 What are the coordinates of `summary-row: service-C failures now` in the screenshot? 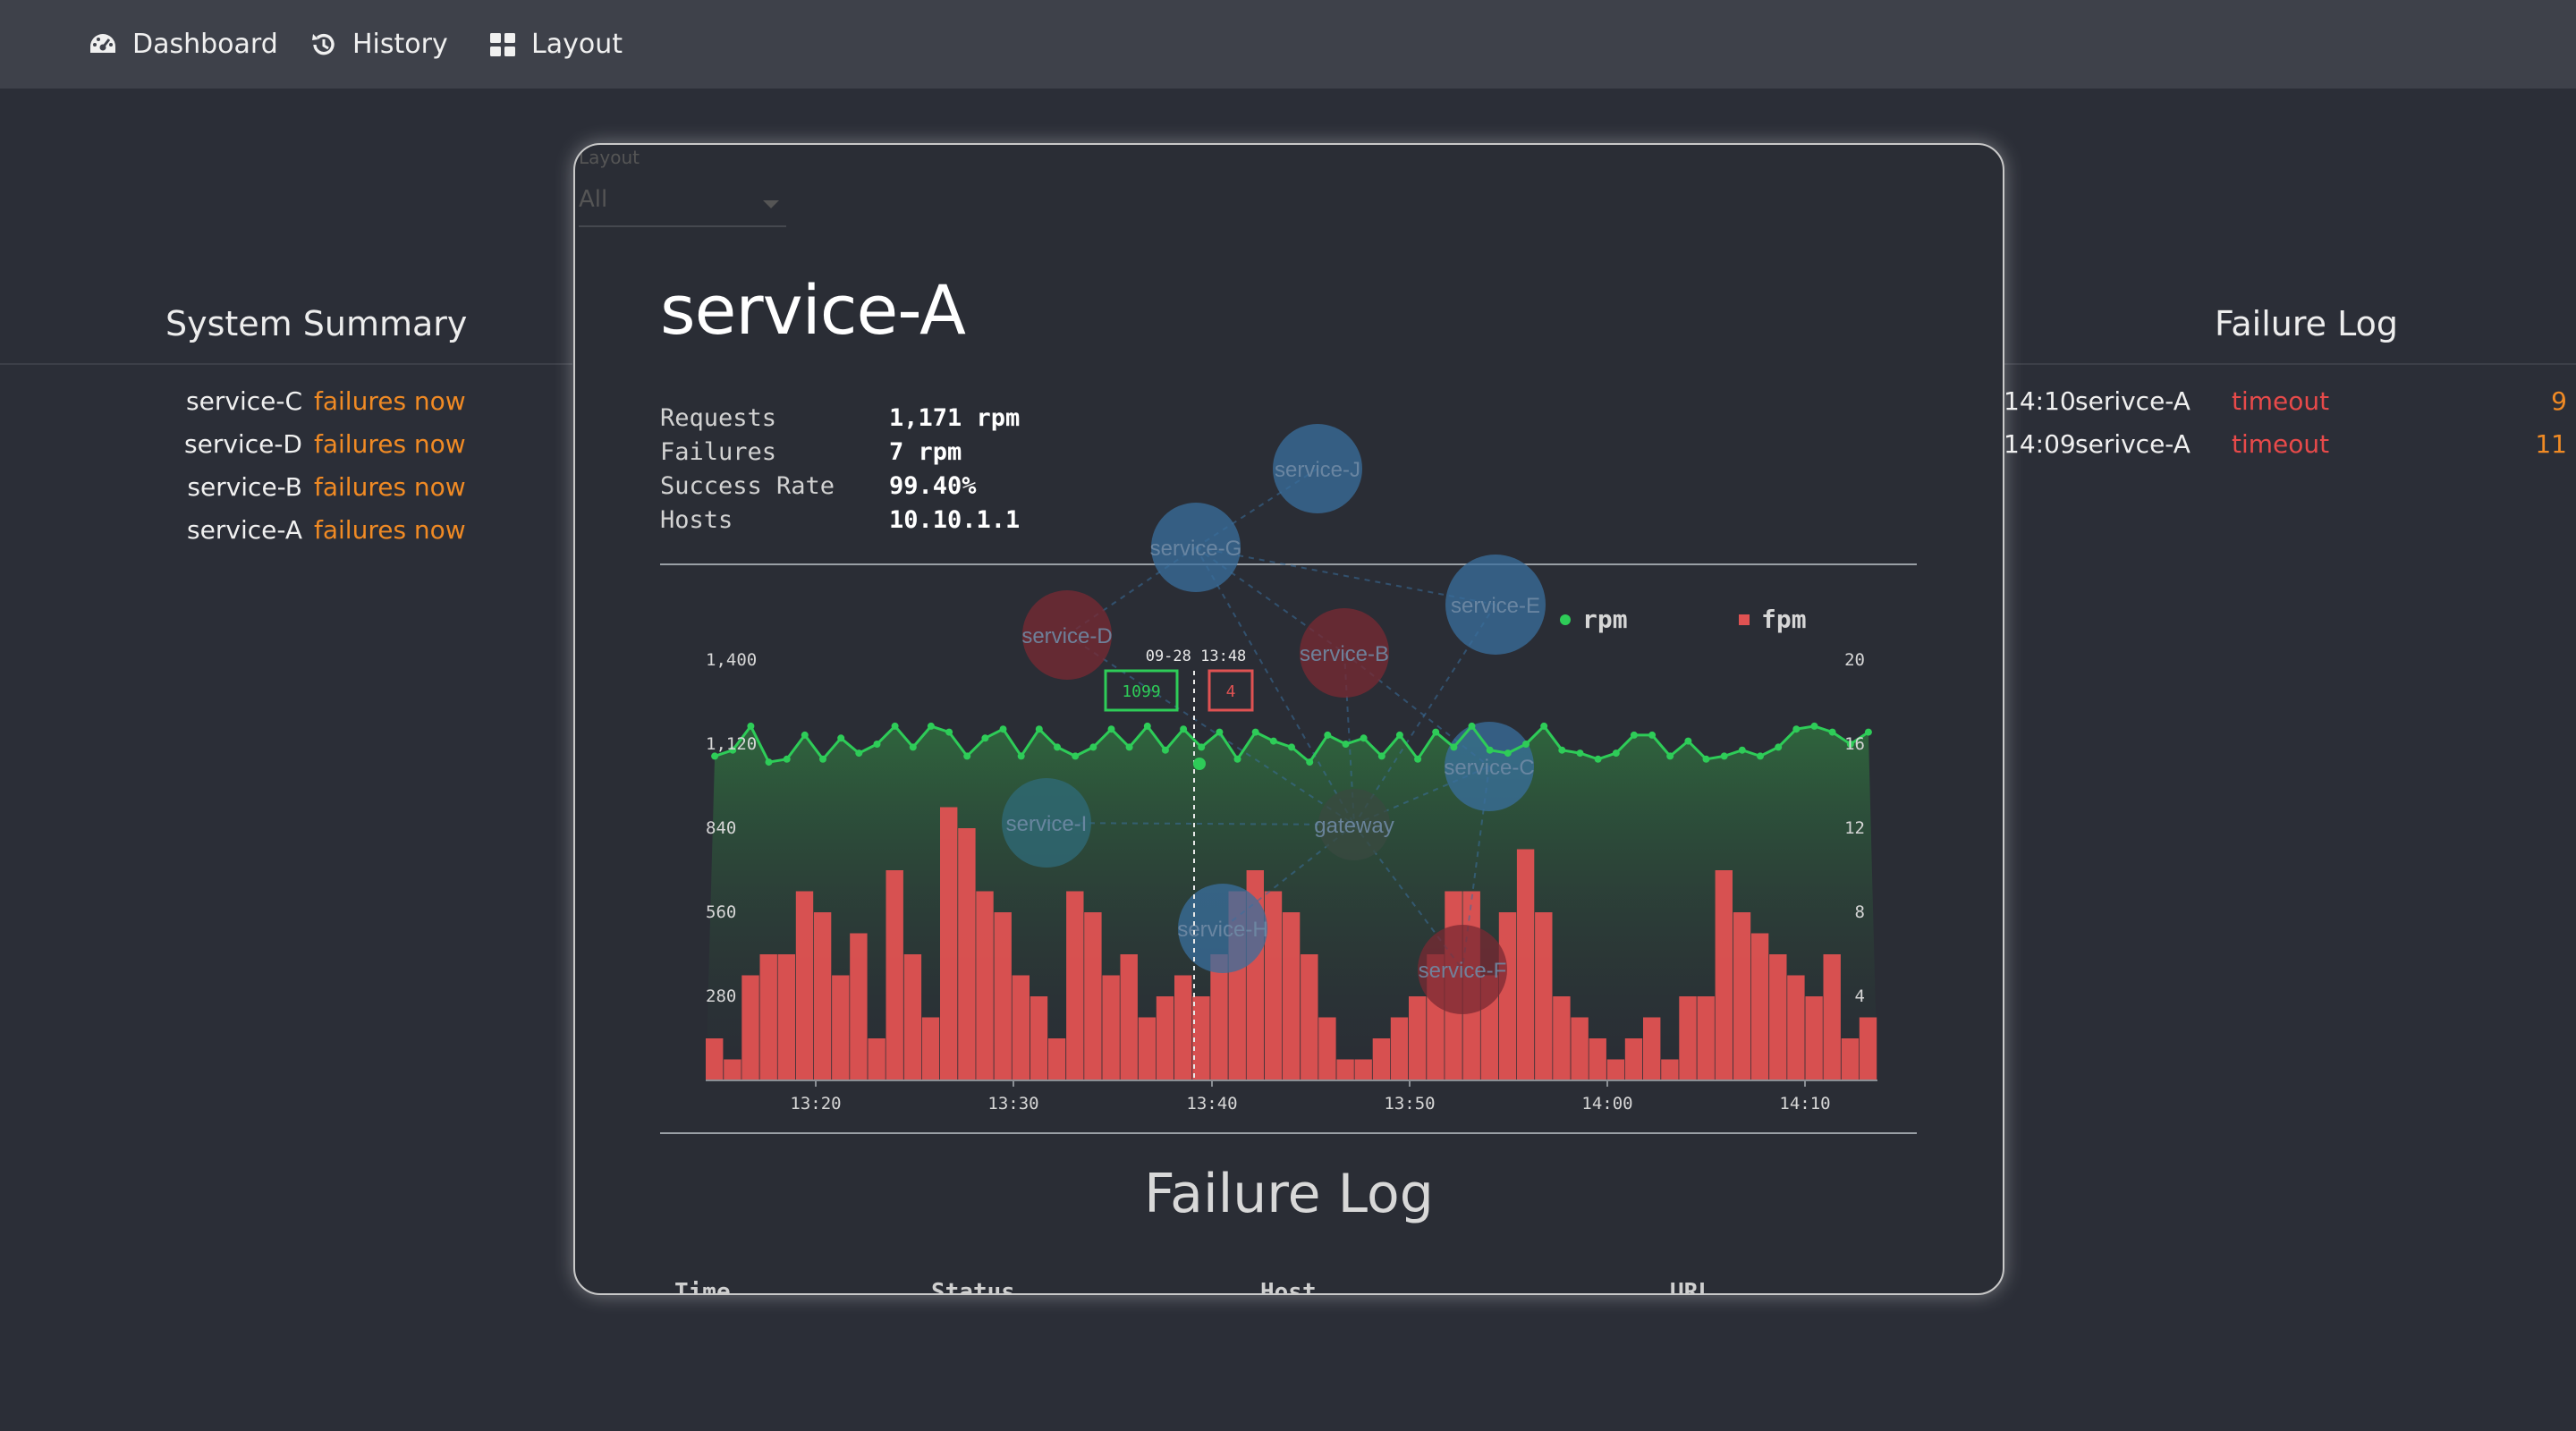 It's located at (286, 401).